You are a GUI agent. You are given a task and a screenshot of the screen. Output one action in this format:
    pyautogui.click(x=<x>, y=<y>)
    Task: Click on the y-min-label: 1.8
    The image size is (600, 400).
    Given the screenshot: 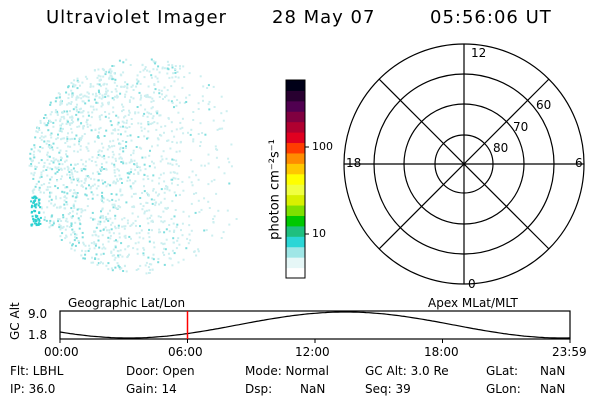 What is the action you would take?
    pyautogui.click(x=38, y=335)
    